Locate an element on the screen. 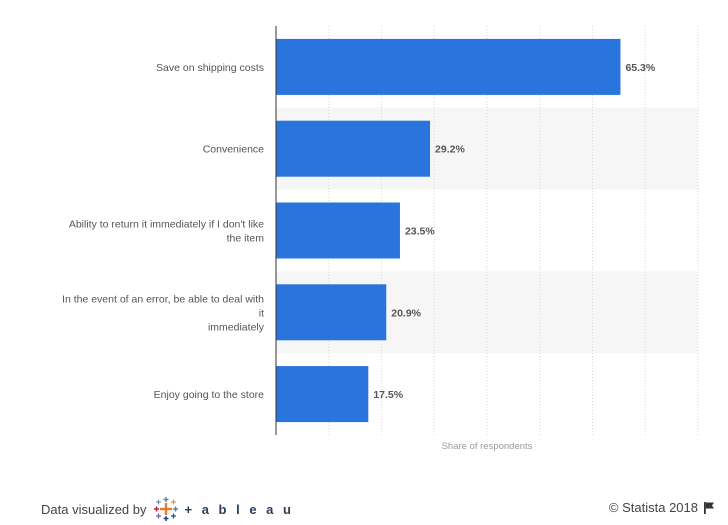 This screenshot has width=728, height=525. category-label-line: immediately is located at coordinates (236, 327).